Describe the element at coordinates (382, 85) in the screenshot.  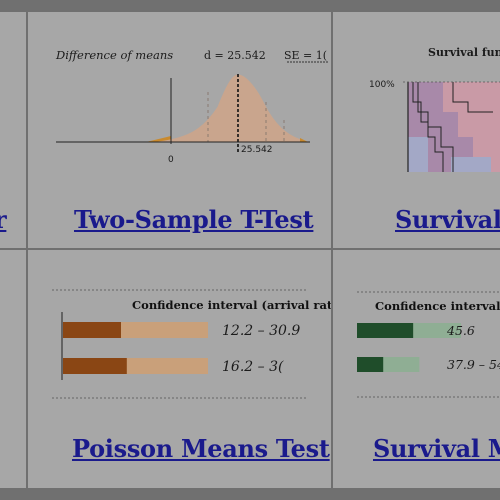
I see `survival-y-tick: 100%` at that location.